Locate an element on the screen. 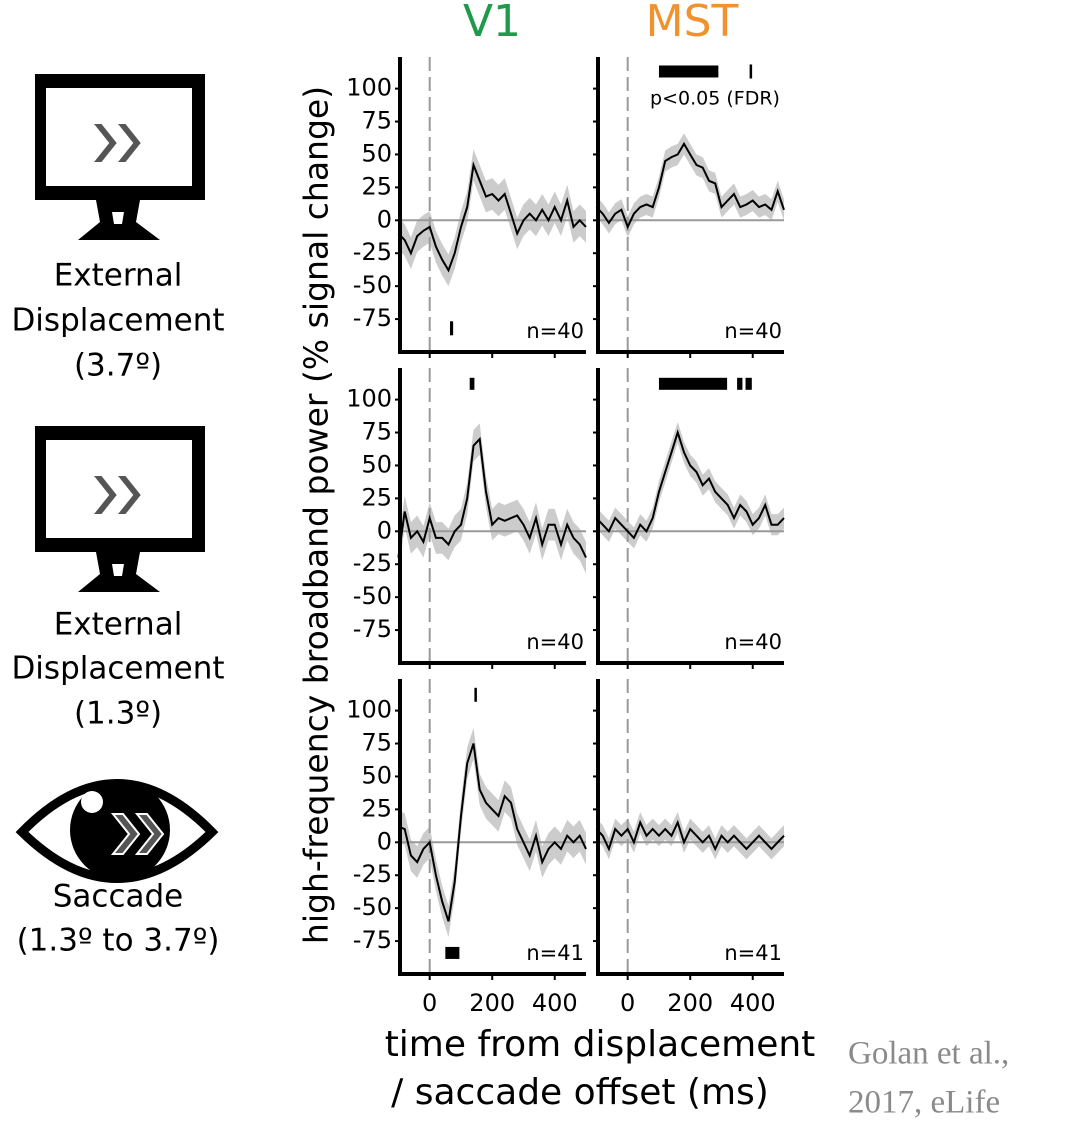  citation: Golan et al., is located at coordinates (928, 1054).